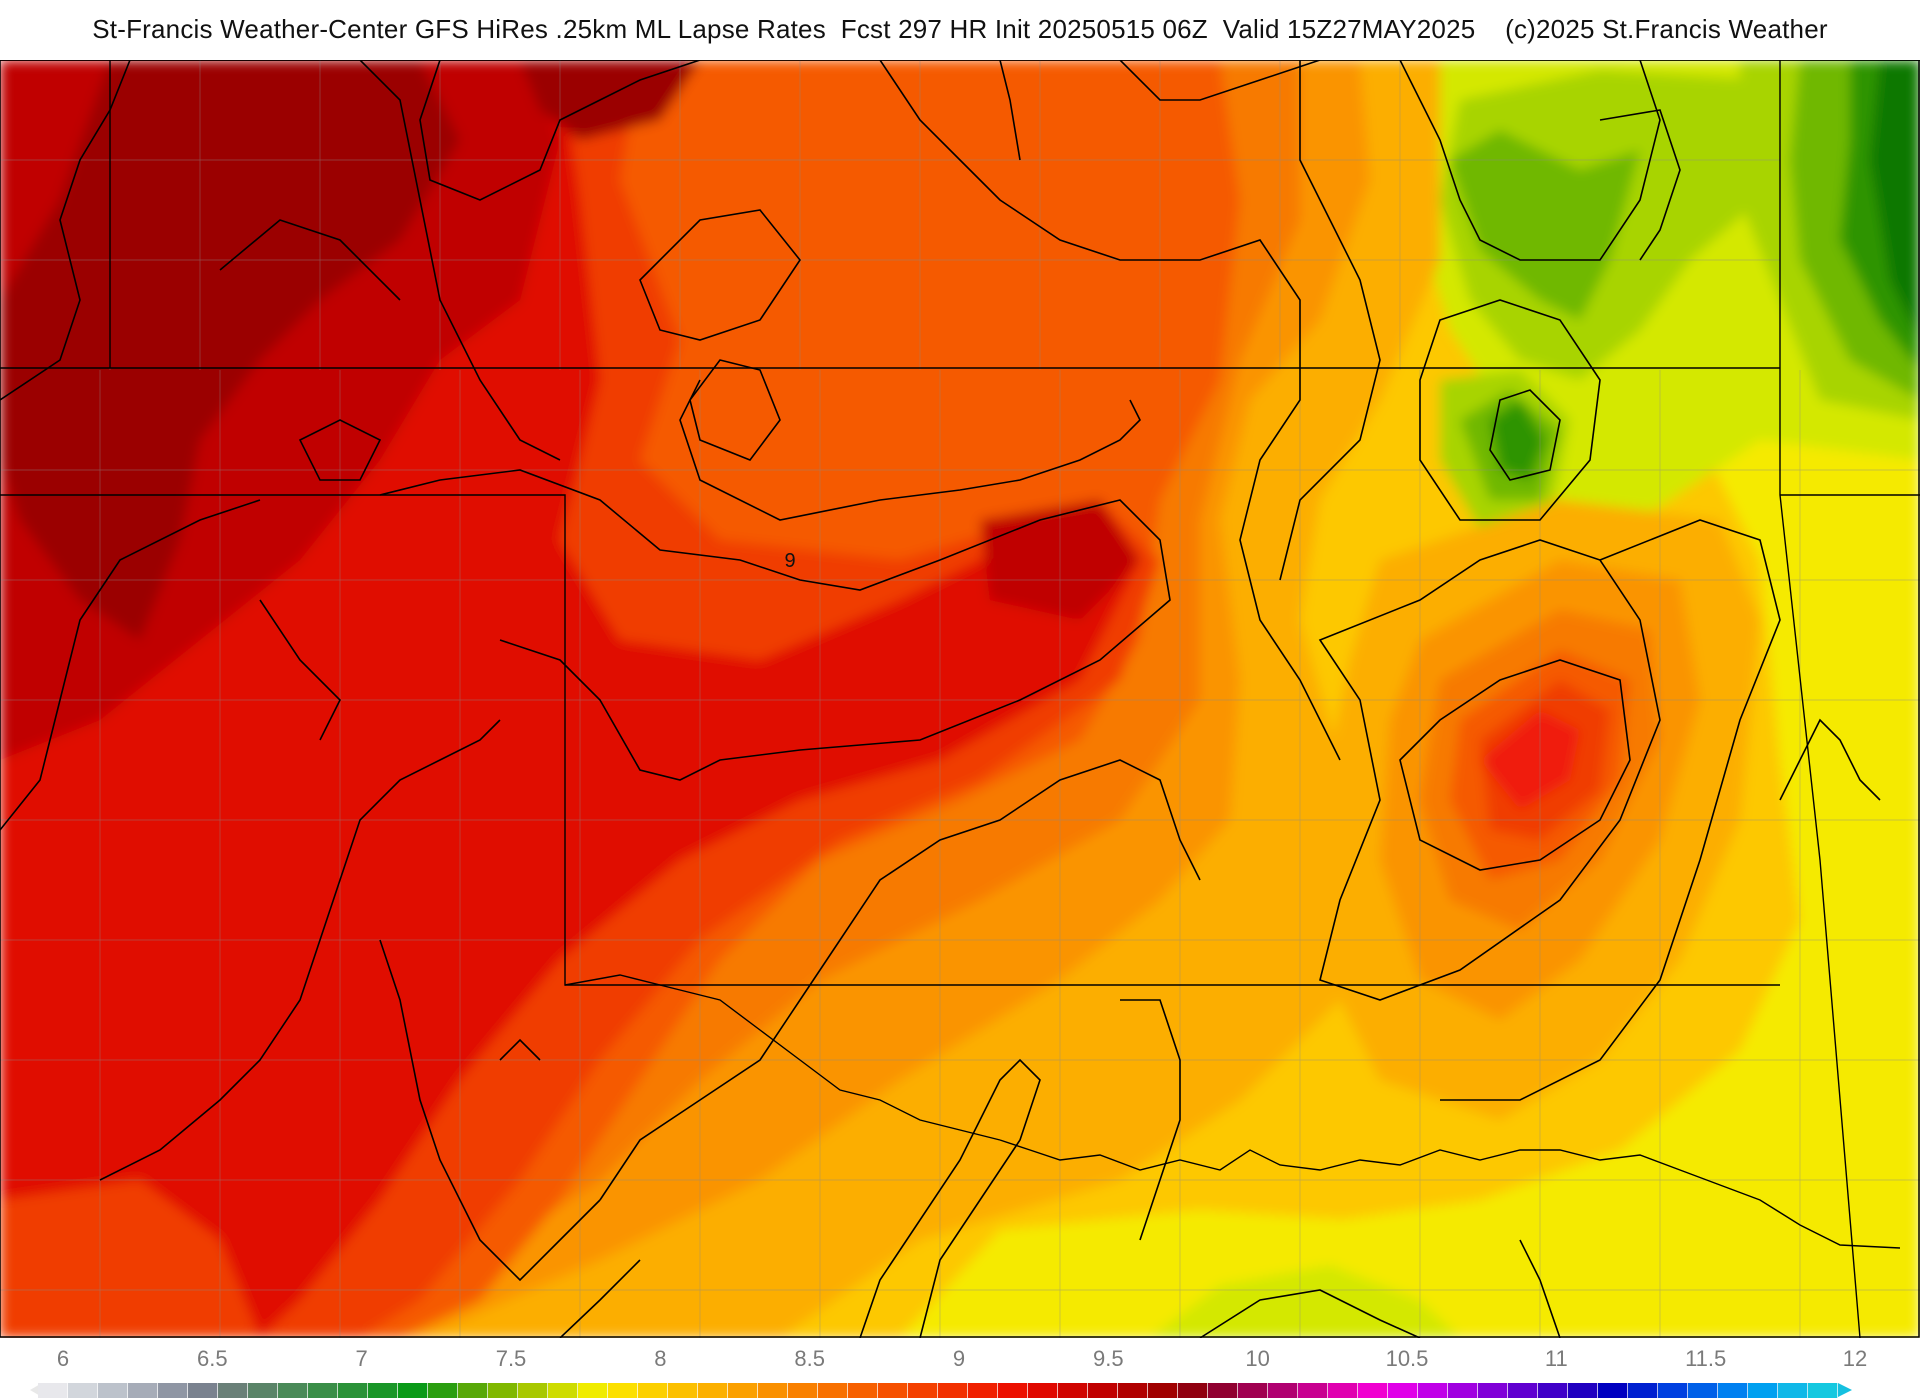 This screenshot has height=1400, width=1920. Describe the element at coordinates (310, 260) in the screenshot. I see `contour-f` at that location.